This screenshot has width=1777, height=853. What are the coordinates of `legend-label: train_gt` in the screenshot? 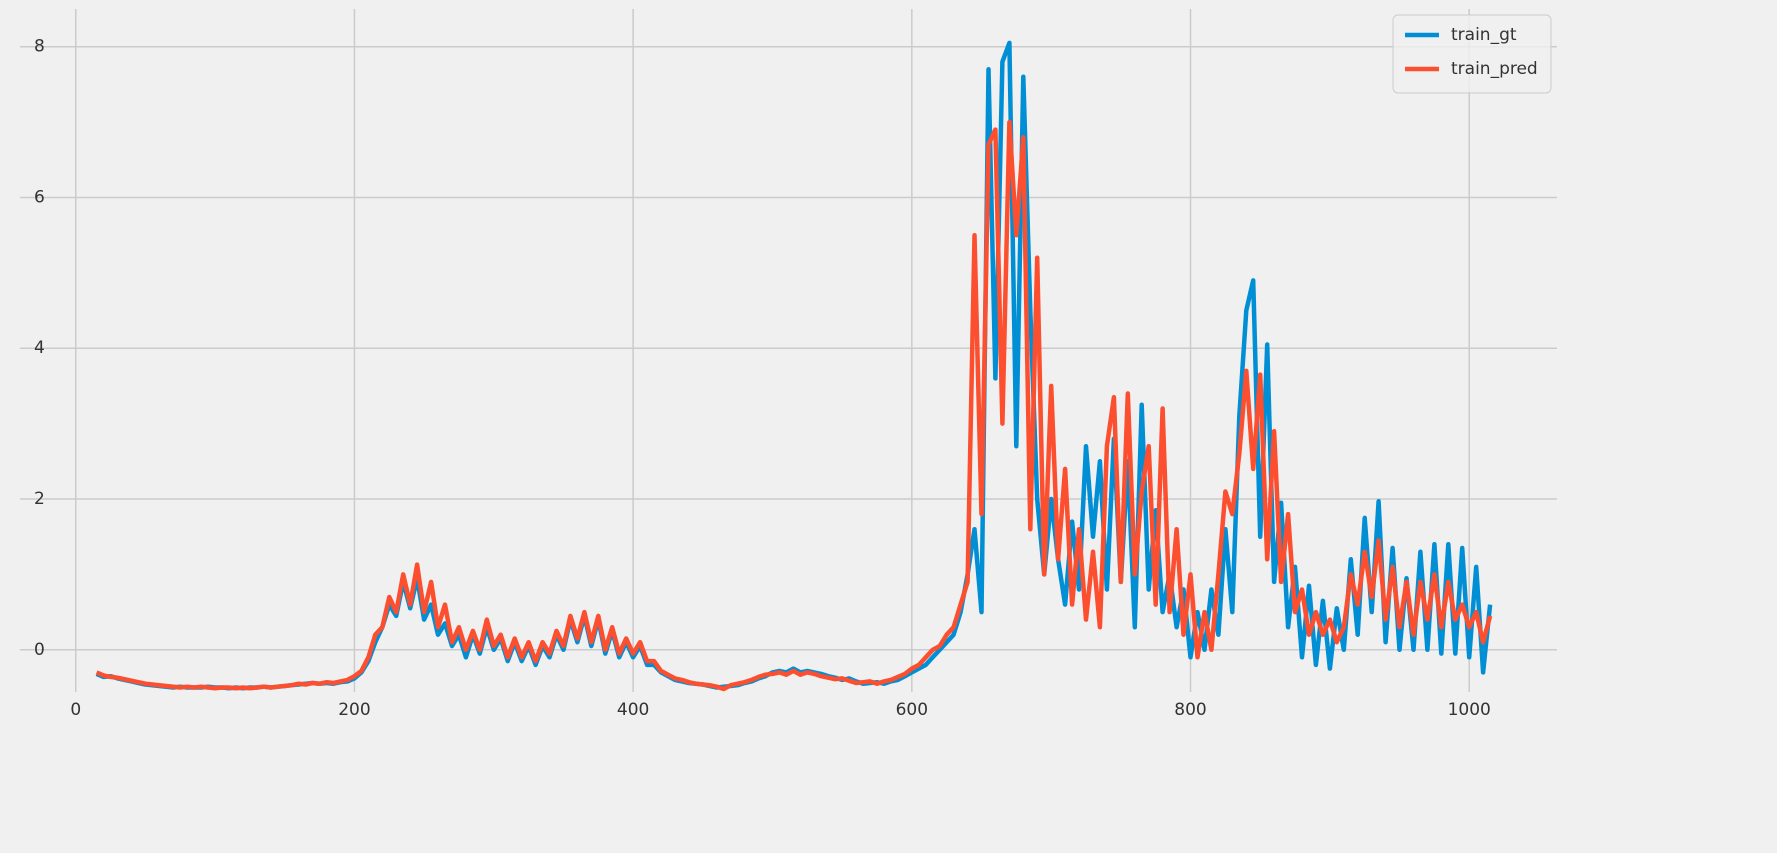 It's located at (1484, 35).